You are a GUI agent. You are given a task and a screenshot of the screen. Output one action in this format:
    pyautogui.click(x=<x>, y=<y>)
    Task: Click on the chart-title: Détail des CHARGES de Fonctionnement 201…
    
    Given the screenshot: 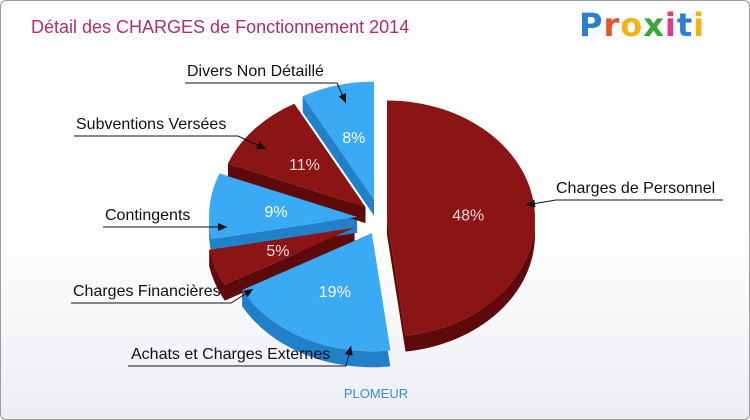 What is the action you would take?
    pyautogui.click(x=220, y=27)
    